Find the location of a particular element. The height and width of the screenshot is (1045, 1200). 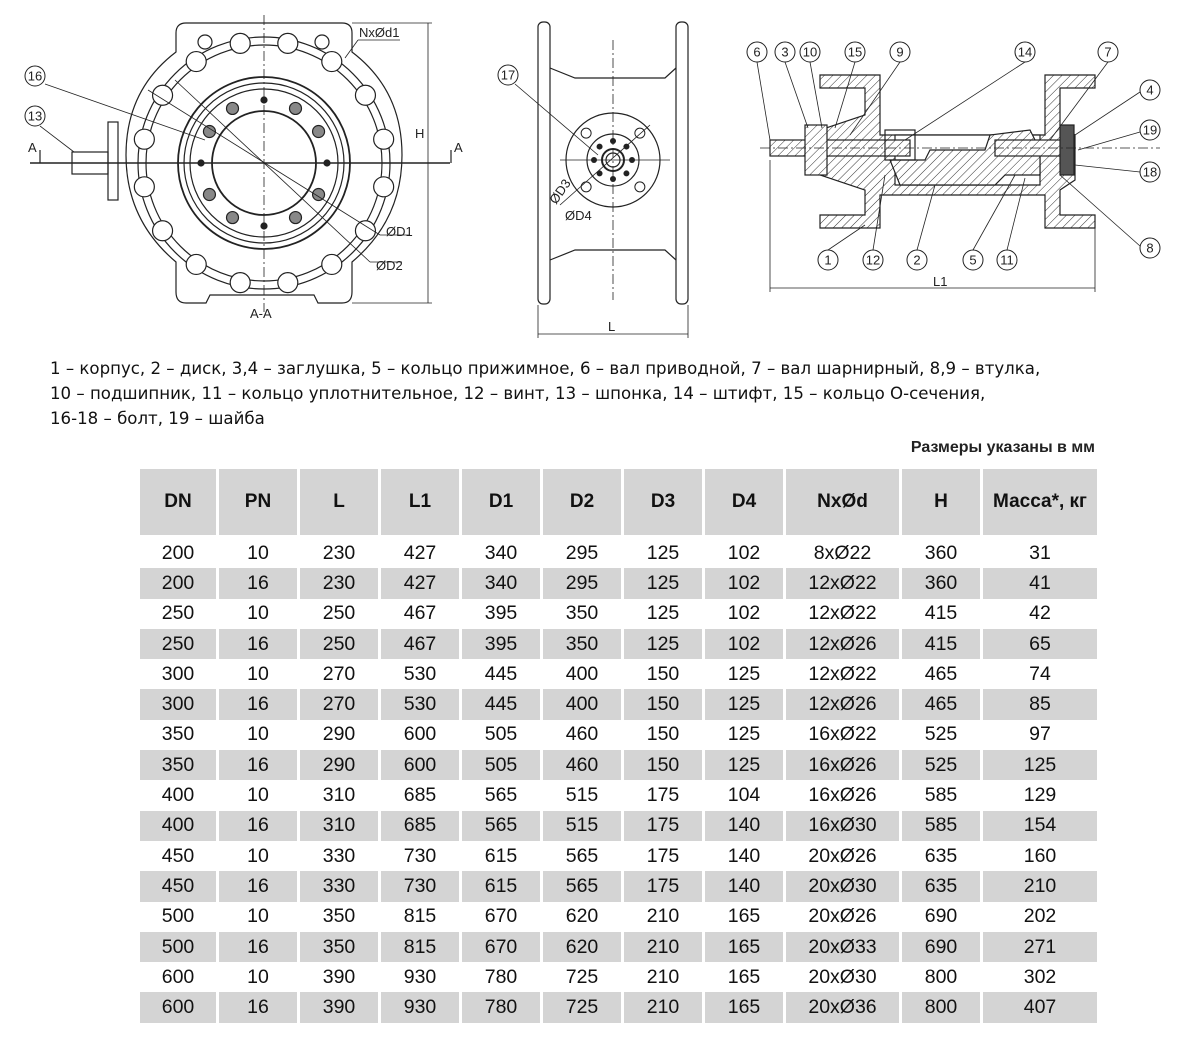

table-cell: 42 is located at coordinates (1040, 613).